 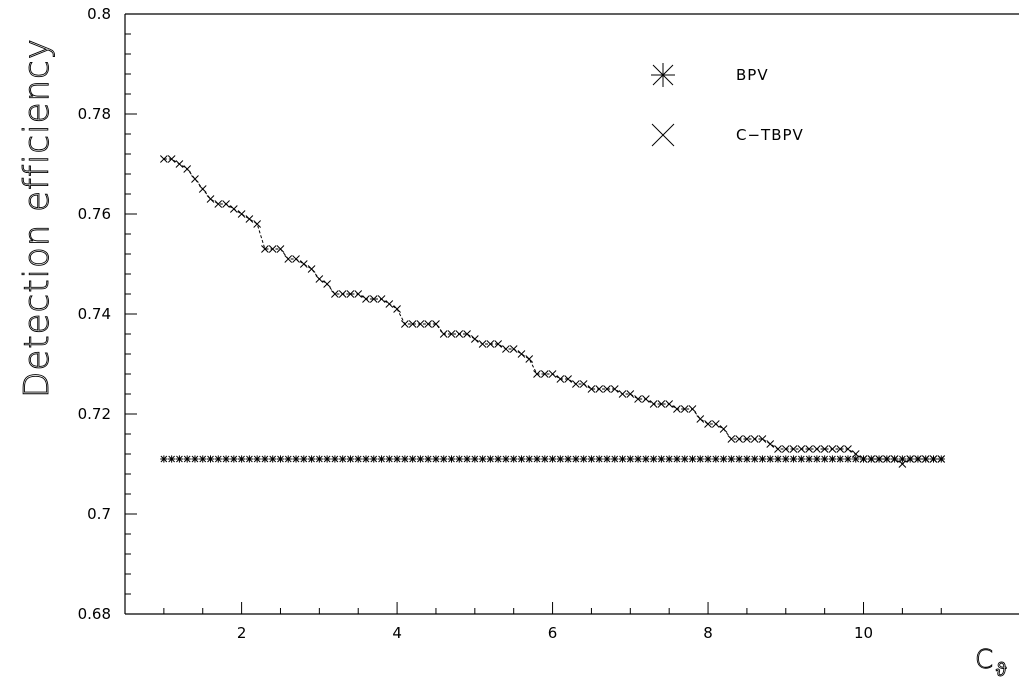 I want to click on x-tick-label: 2, so click(x=242, y=633).